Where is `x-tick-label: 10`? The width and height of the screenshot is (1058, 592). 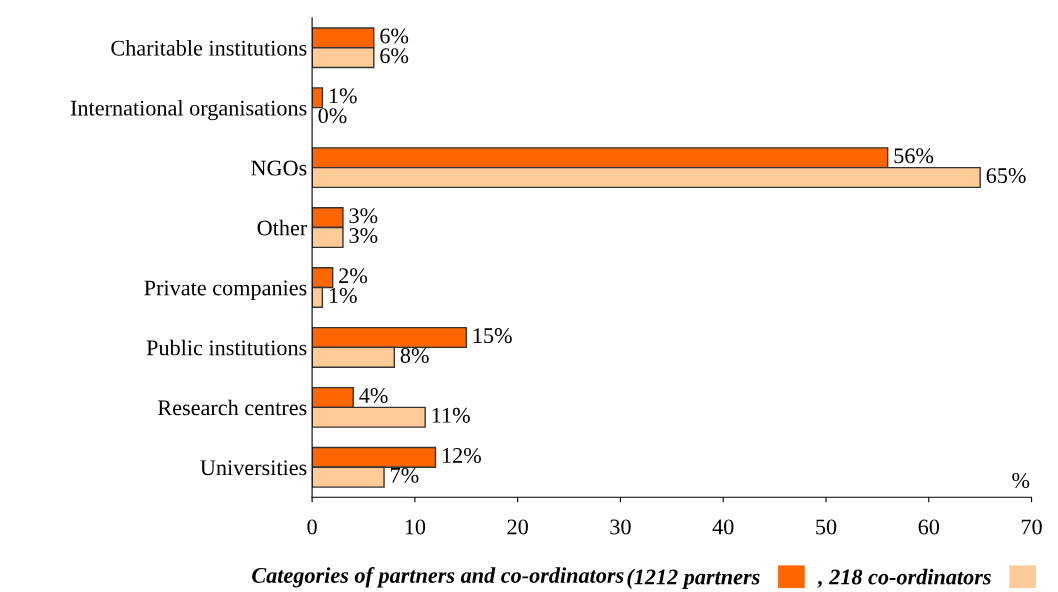 x-tick-label: 10 is located at coordinates (415, 527).